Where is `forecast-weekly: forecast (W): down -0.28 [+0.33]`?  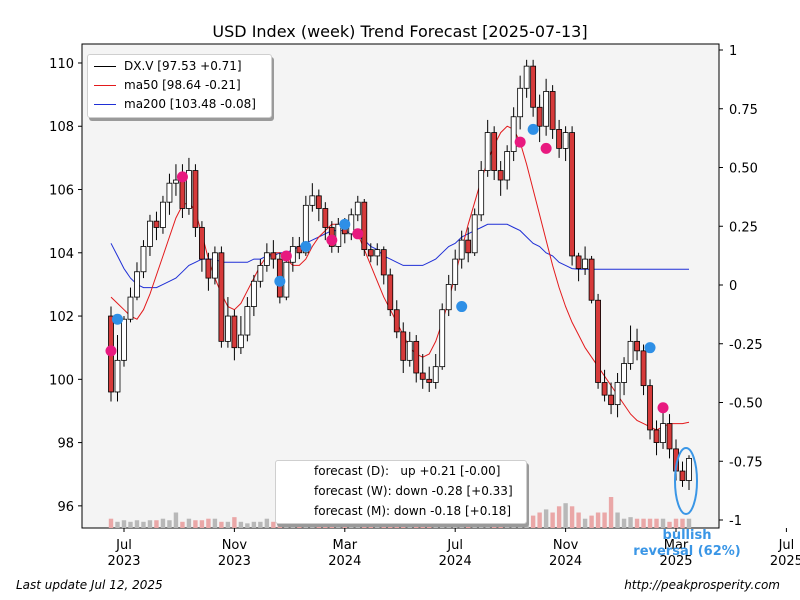 forecast-weekly: forecast (W): down -0.28 [+0.33] is located at coordinates (413, 491).